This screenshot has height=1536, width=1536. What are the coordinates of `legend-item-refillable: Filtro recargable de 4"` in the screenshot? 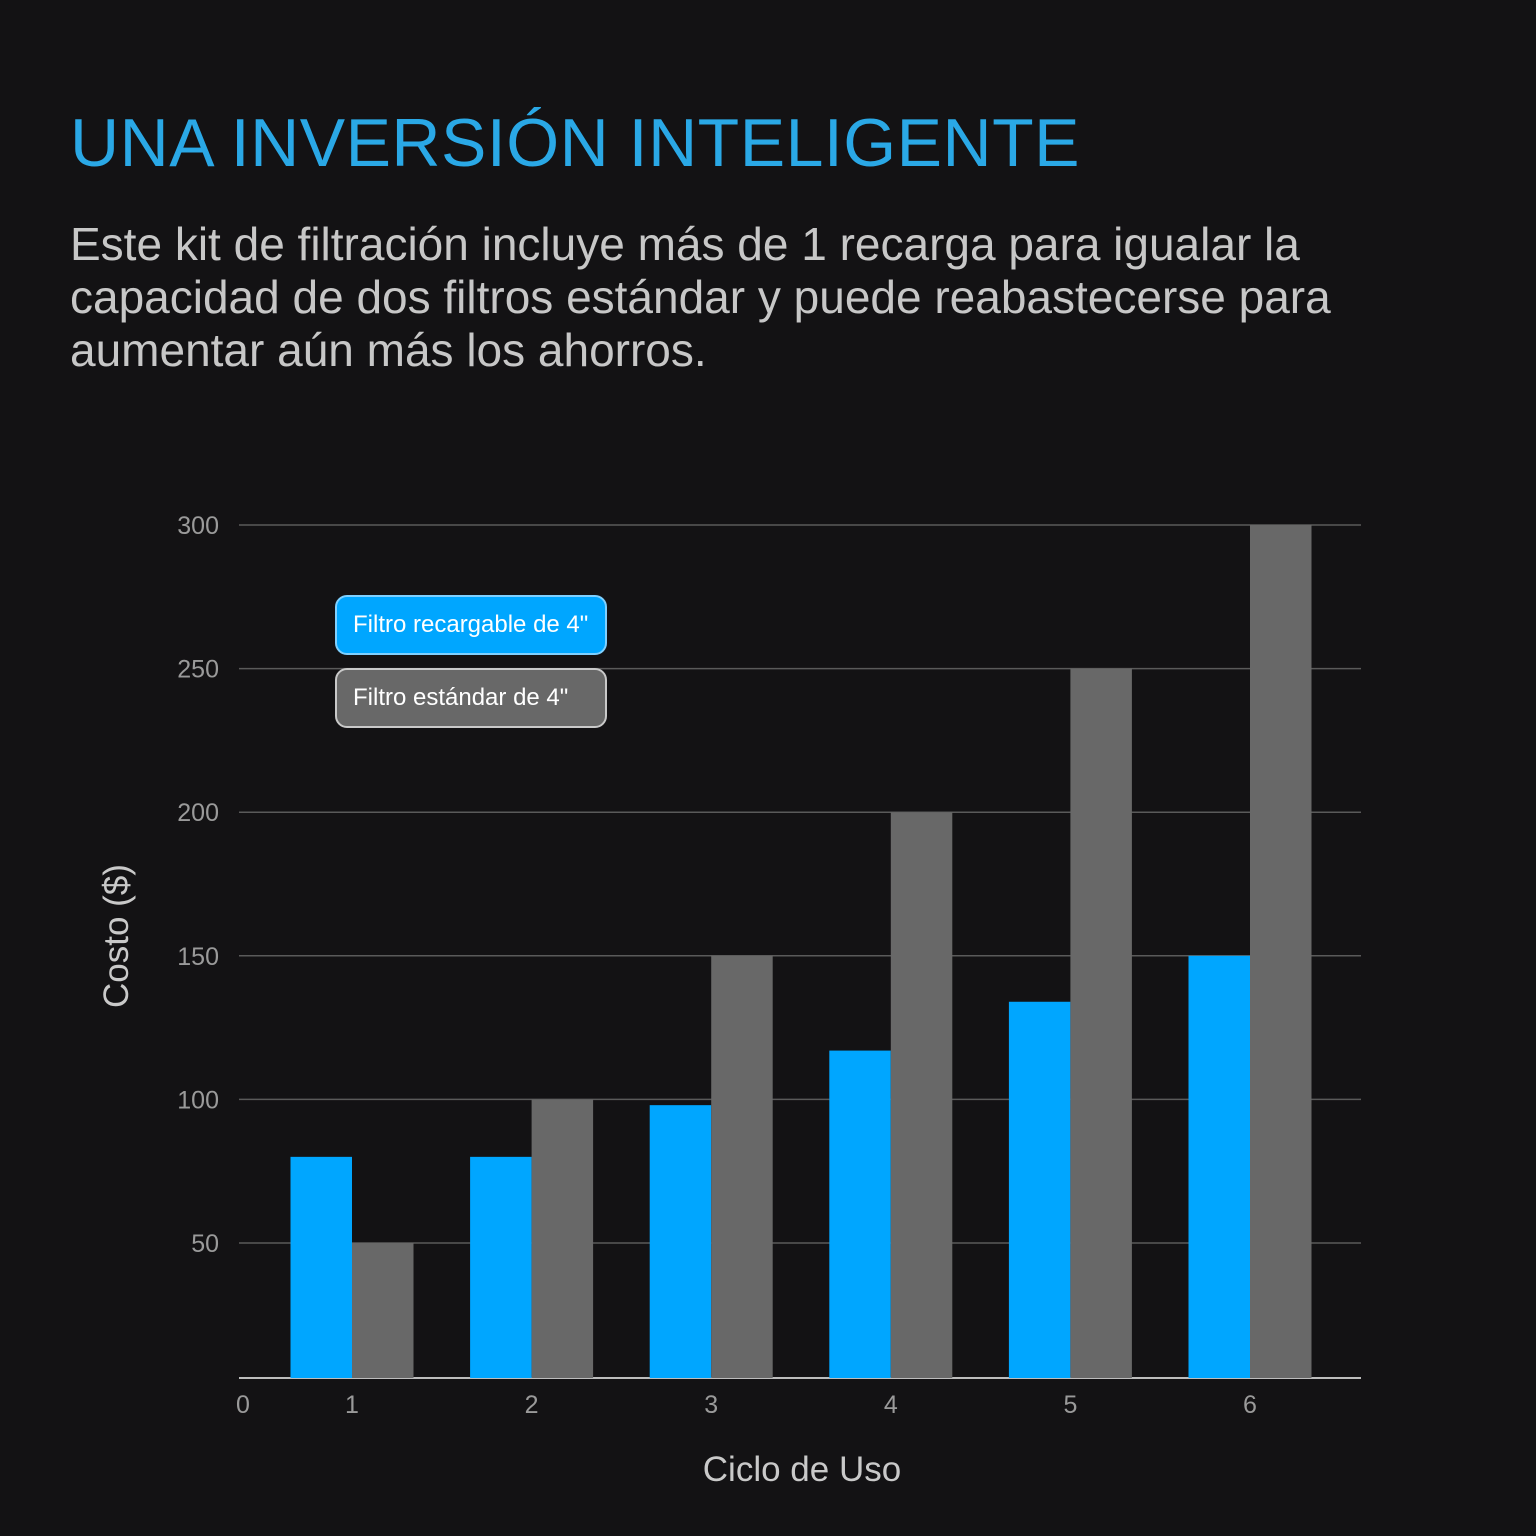 It's located at (471, 625).